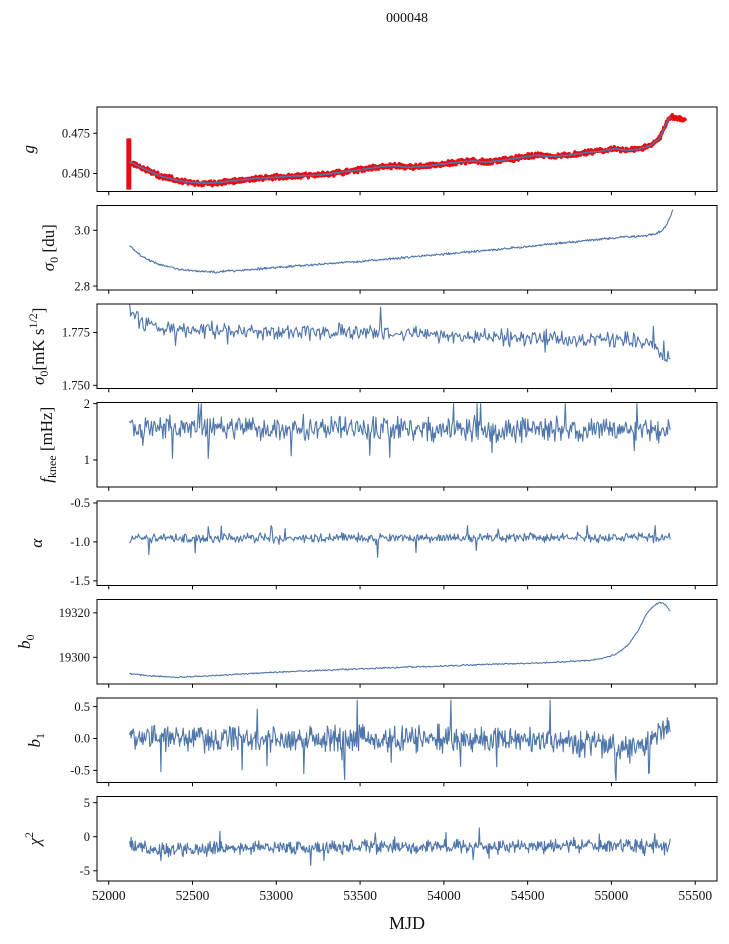 Image resolution: width=729 pixels, height=944 pixels. I want to click on series-blue-b1, so click(400, 740).